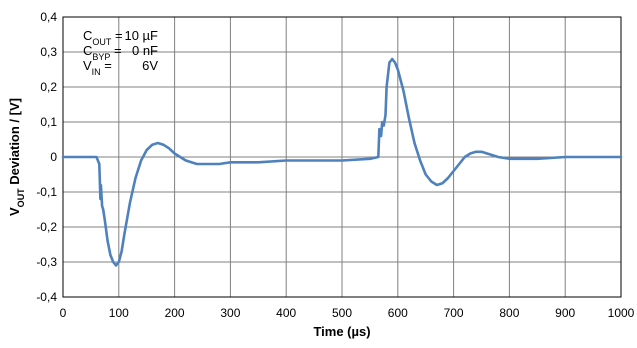 This screenshot has height=348, width=637. What do you see at coordinates (509, 313) in the screenshot?
I see `x-tick-label: 800` at bounding box center [509, 313].